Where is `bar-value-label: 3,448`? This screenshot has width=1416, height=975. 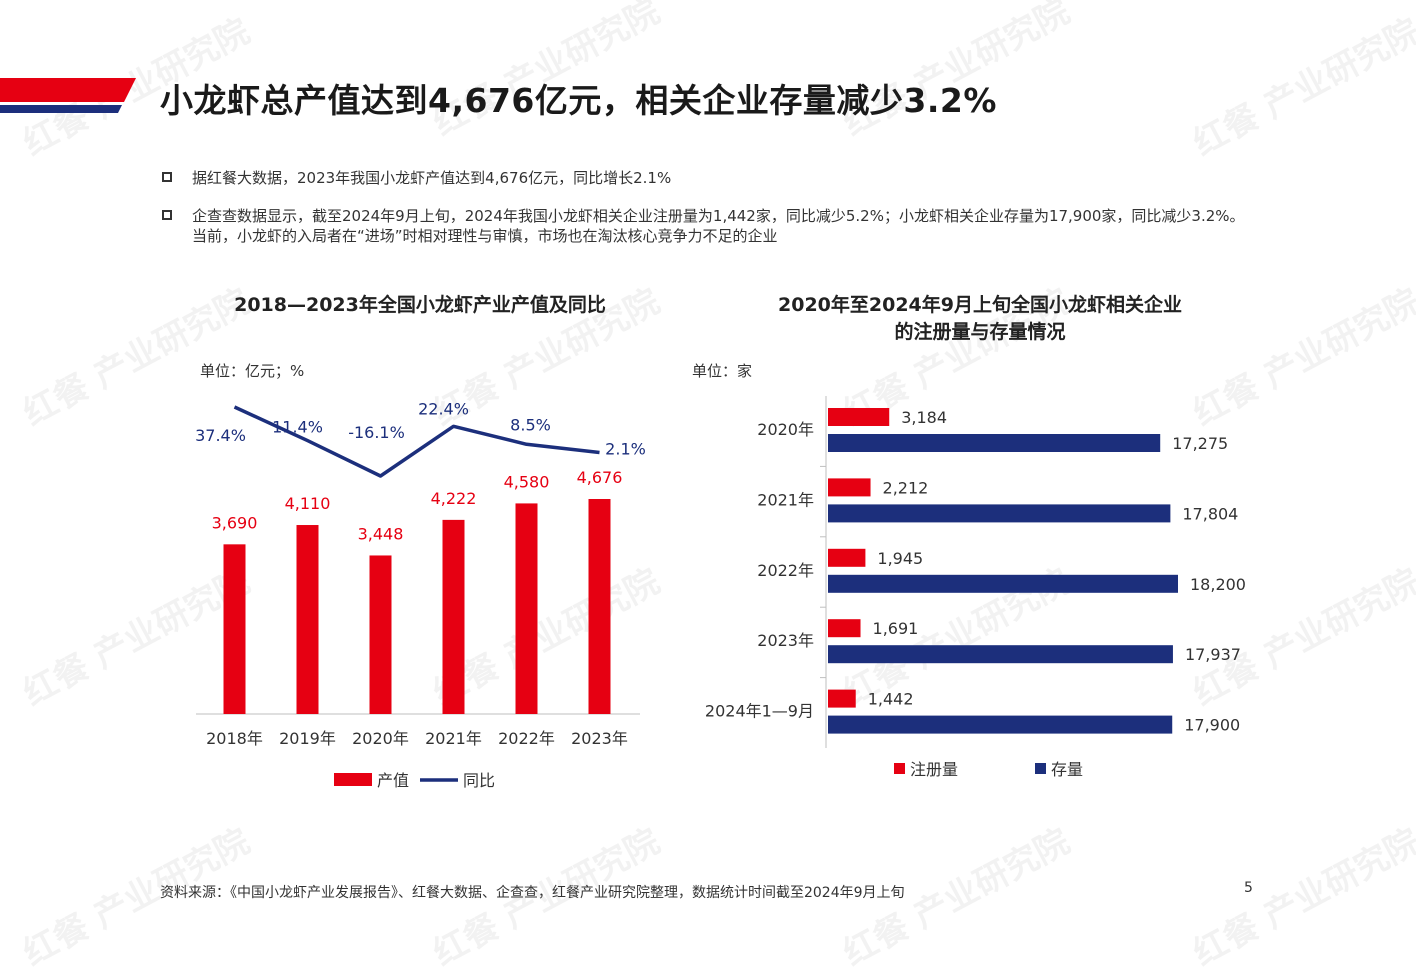 bar-value-label: 3,448 is located at coordinates (381, 533).